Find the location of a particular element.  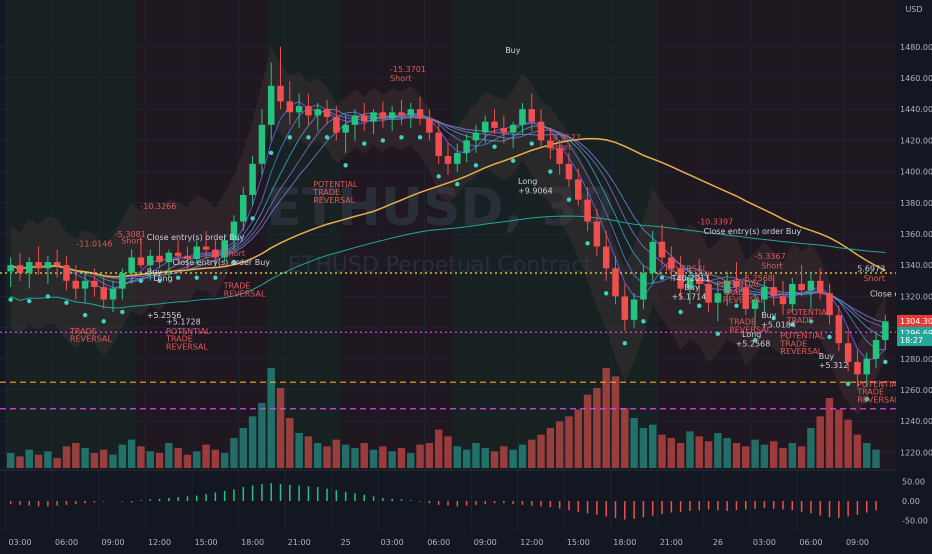

time-axis-panel is located at coordinates (466, 541).